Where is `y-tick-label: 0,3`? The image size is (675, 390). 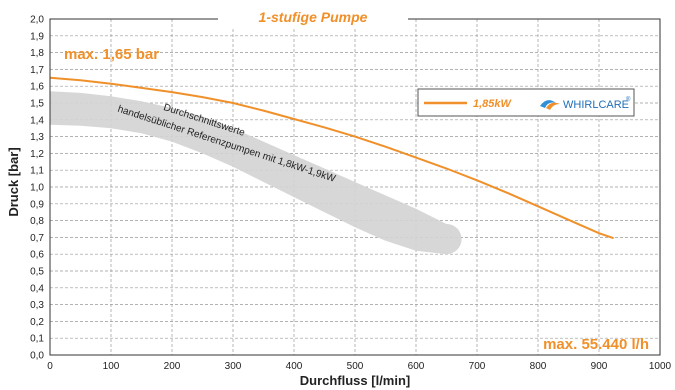 y-tick-label: 0,3 is located at coordinates (37, 305).